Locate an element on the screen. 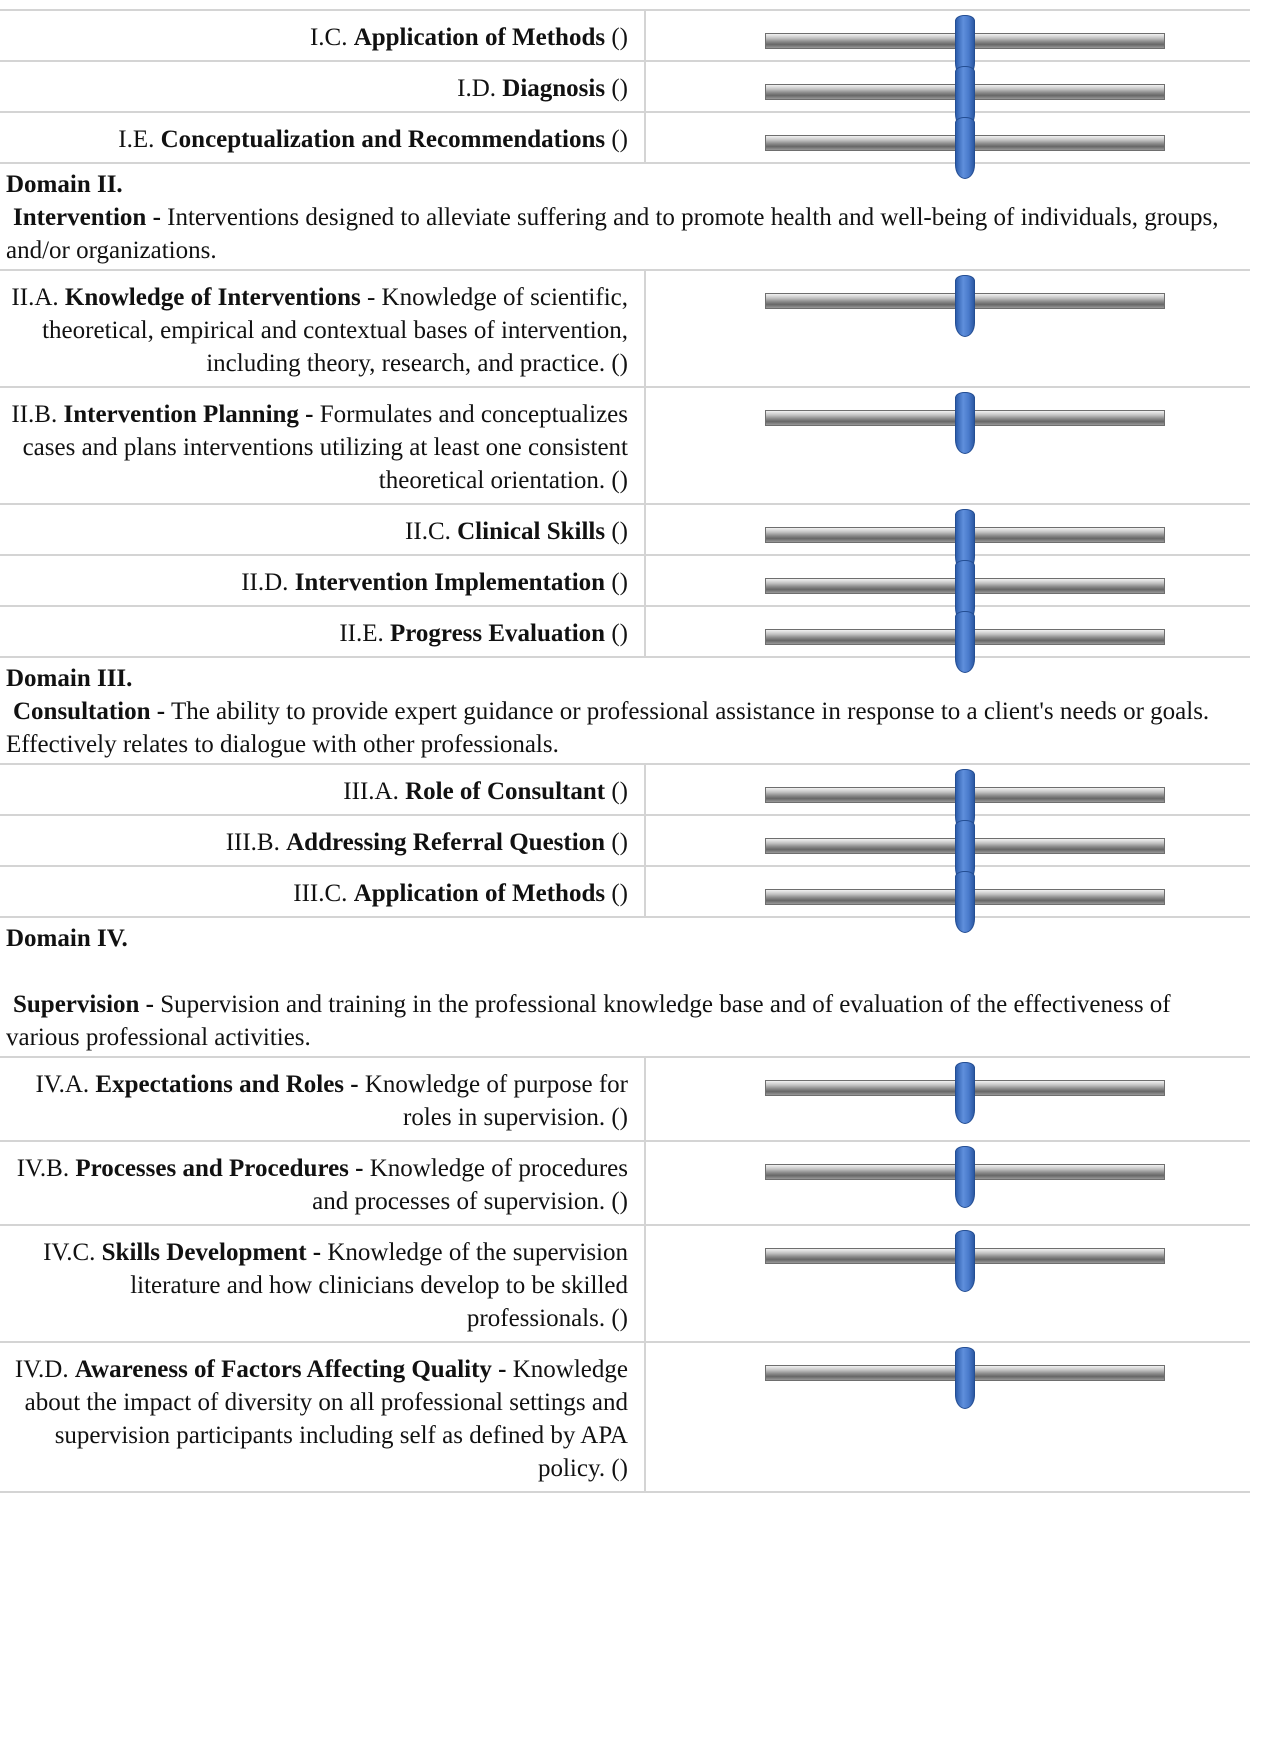 The height and width of the screenshot is (1739, 1284). competency-name: Diagnosis is located at coordinates (554, 88).